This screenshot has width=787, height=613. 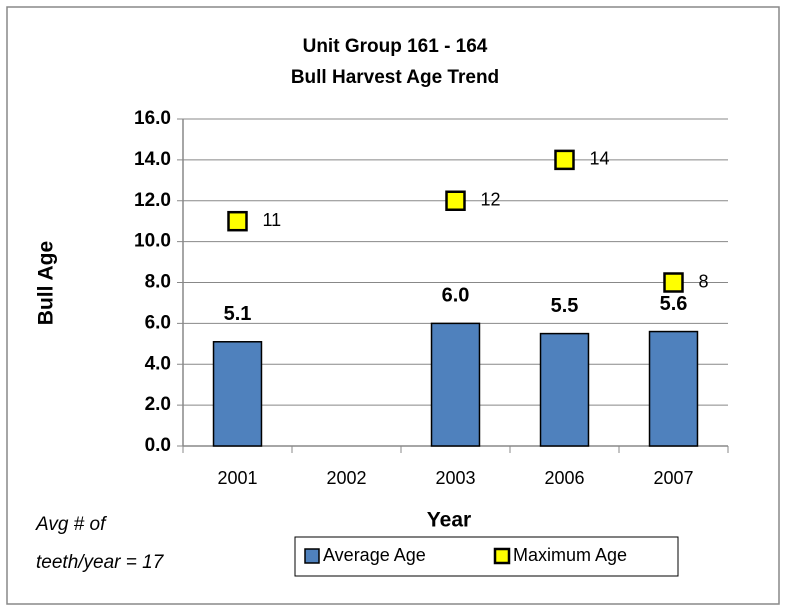 What do you see at coordinates (565, 306) in the screenshot?
I see `data-label: 5.5` at bounding box center [565, 306].